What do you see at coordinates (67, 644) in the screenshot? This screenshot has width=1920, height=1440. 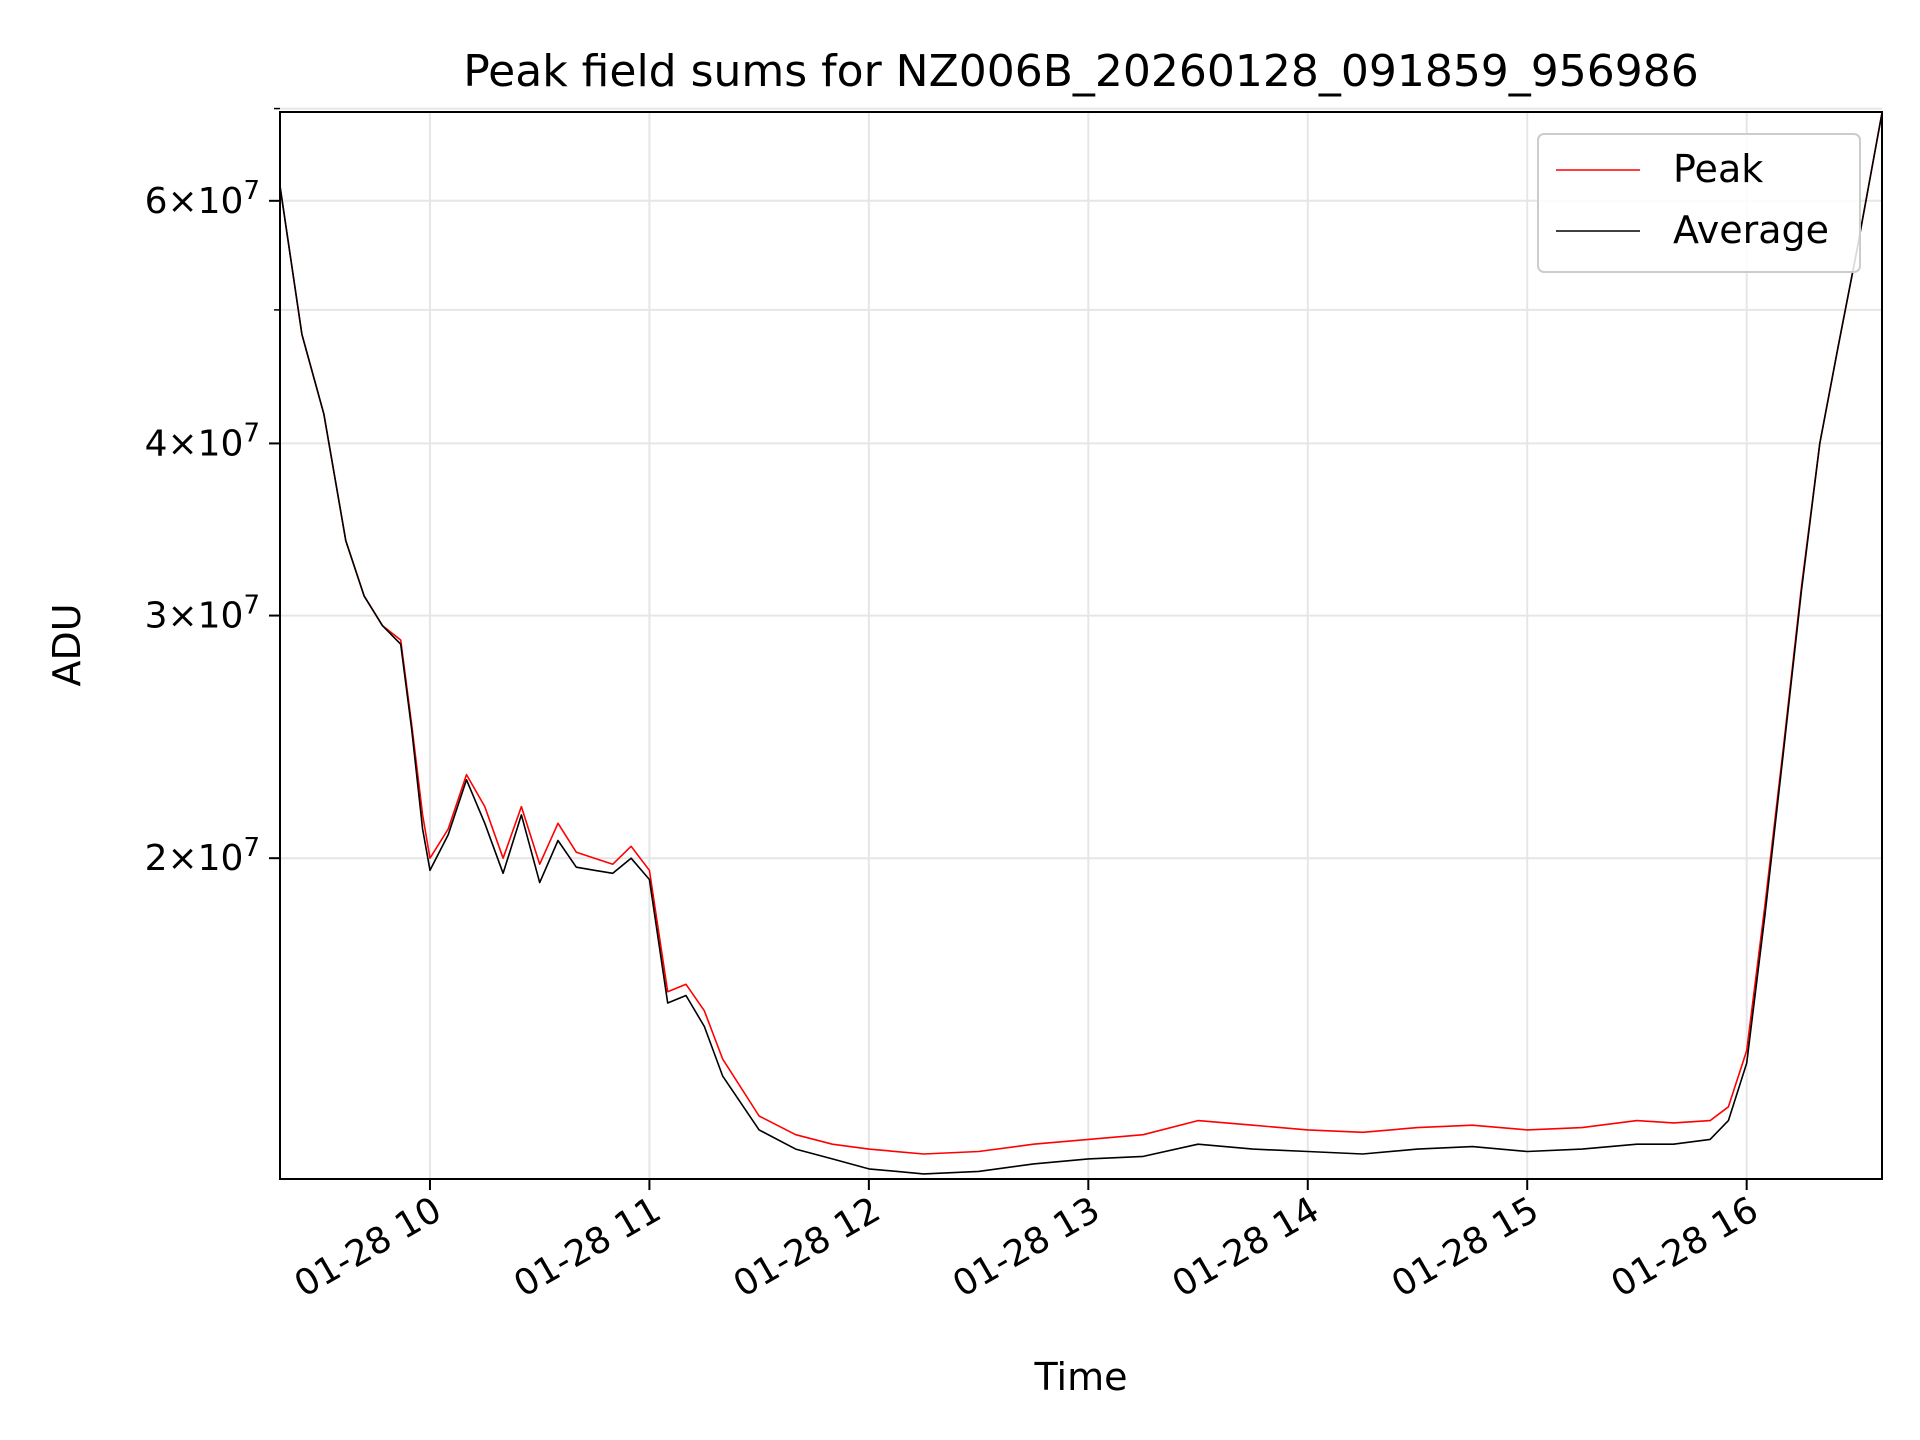 I see `y-axis-label: ADU` at bounding box center [67, 644].